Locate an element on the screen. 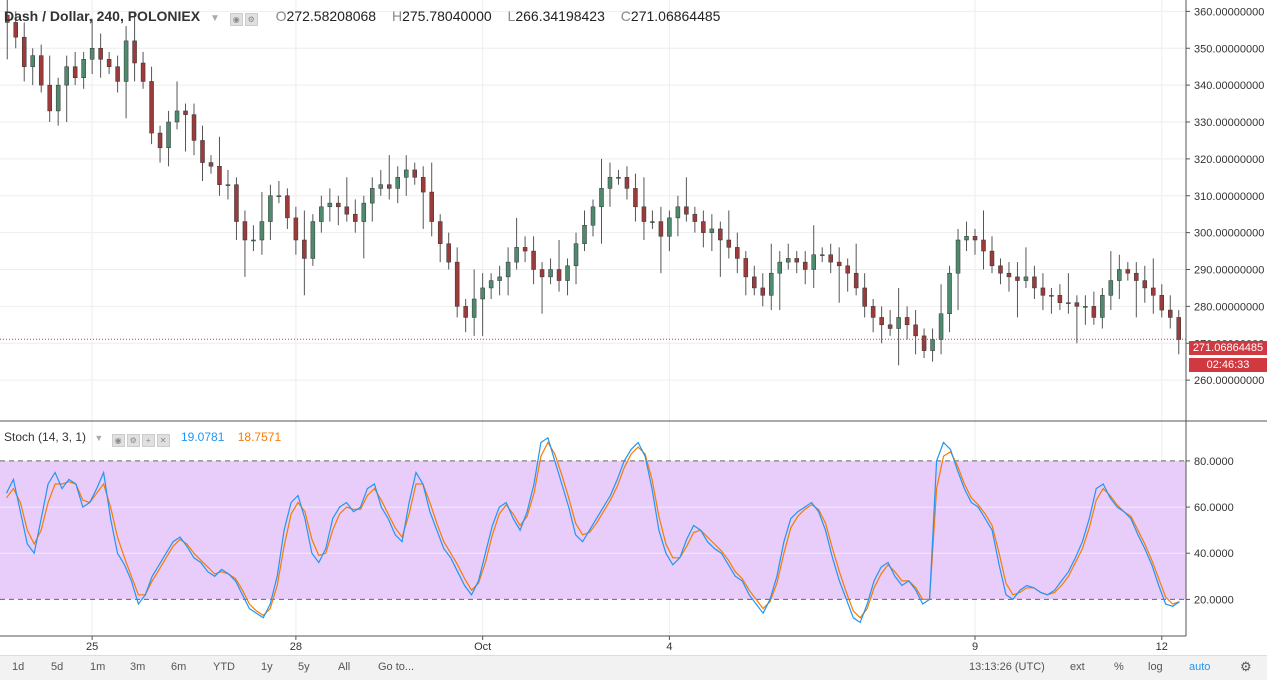 The width and height of the screenshot is (1267, 680). range-button-1d: 1d is located at coordinates (18, 667).